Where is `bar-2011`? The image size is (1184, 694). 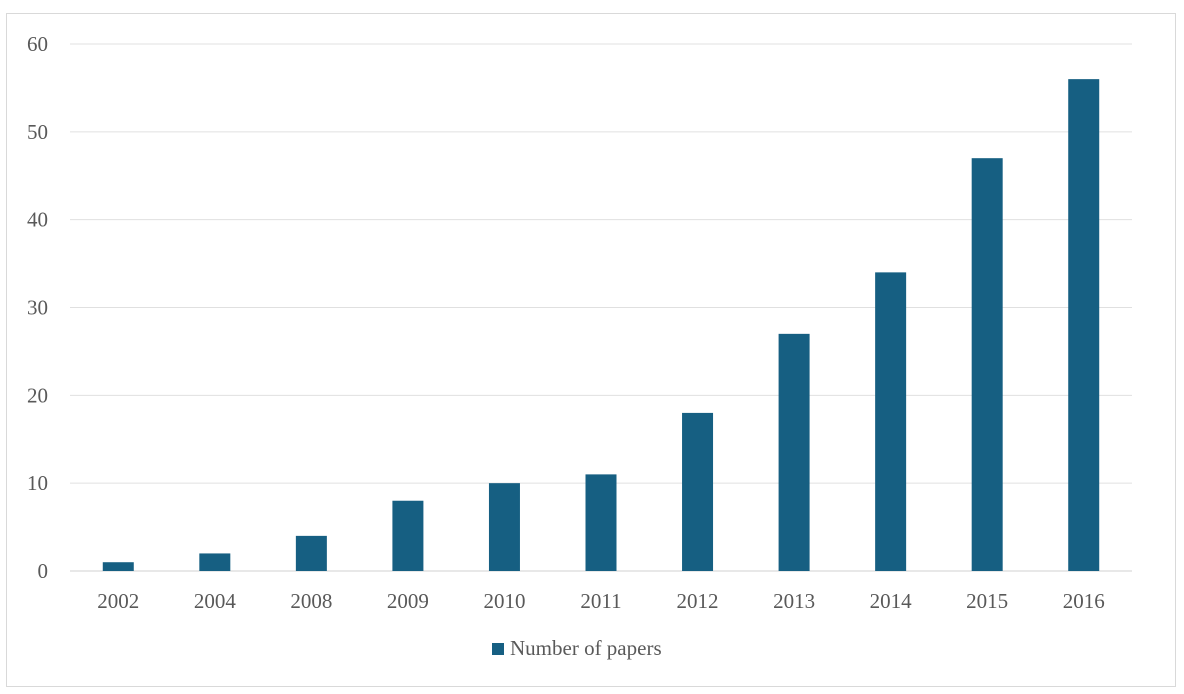
bar-2011 is located at coordinates (601, 522).